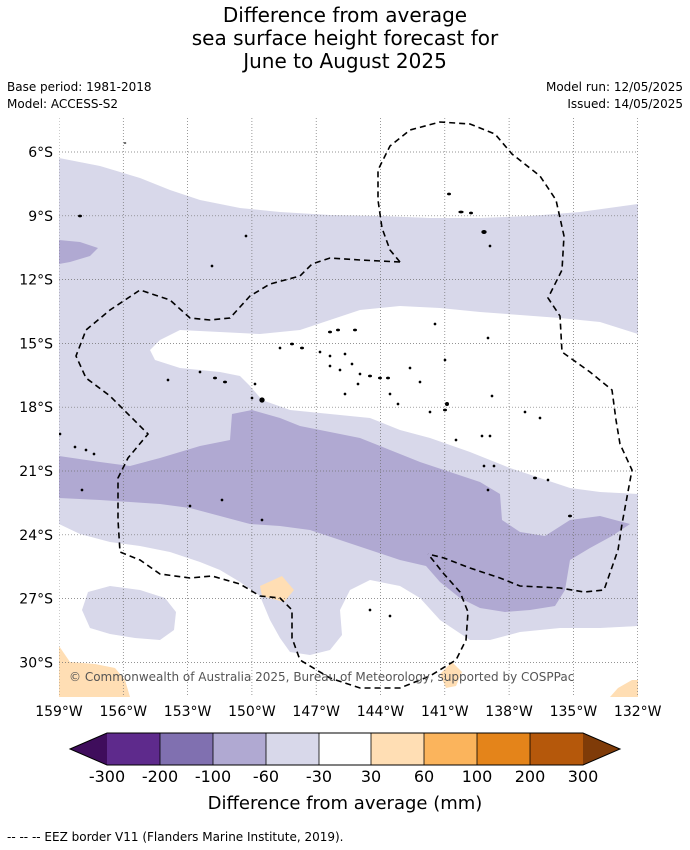 The height and width of the screenshot is (850, 690). Describe the element at coordinates (345, 61) in the screenshot. I see `title-line-3: June to August 2025` at that location.